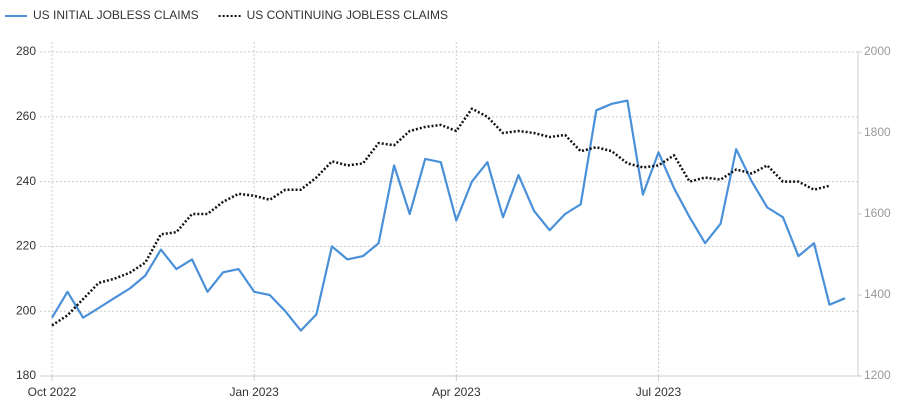 This screenshot has height=403, width=900. What do you see at coordinates (26, 181) in the screenshot?
I see `y-tick-label: 240` at bounding box center [26, 181].